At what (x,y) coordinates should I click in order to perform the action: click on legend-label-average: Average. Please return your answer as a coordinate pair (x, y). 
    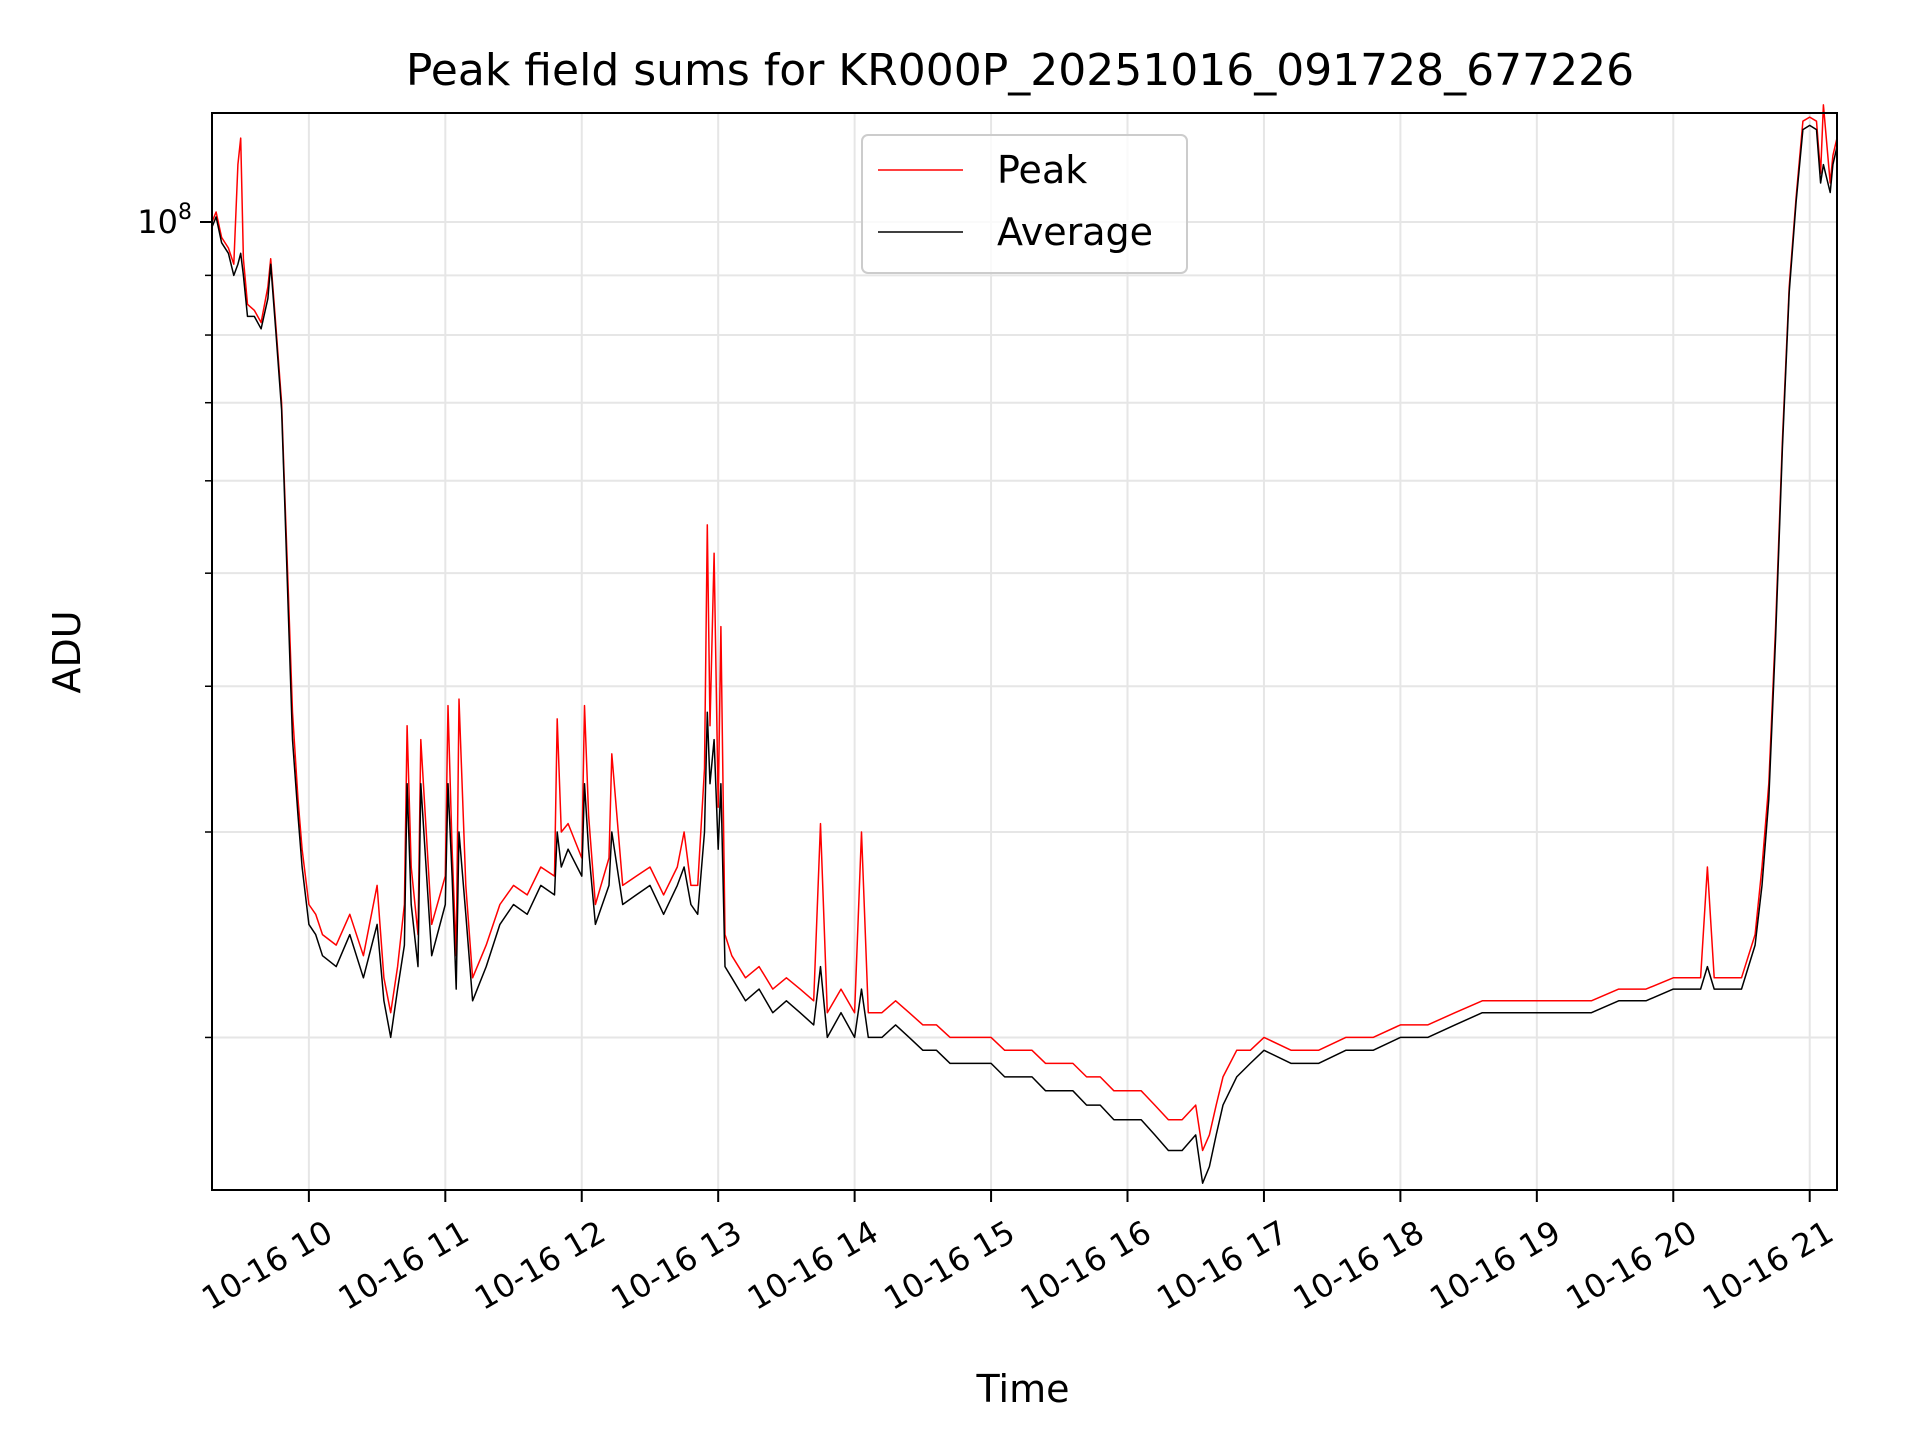
    Looking at the image, I should click on (1075, 232).